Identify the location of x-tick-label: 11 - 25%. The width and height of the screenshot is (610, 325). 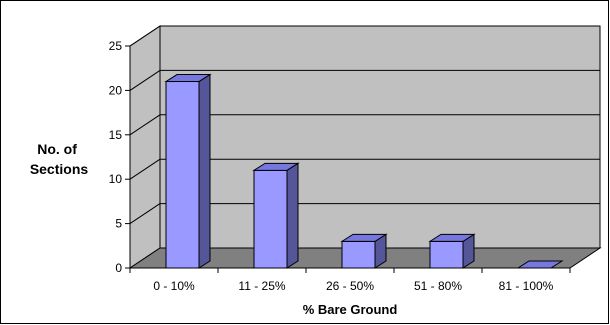
(261, 286).